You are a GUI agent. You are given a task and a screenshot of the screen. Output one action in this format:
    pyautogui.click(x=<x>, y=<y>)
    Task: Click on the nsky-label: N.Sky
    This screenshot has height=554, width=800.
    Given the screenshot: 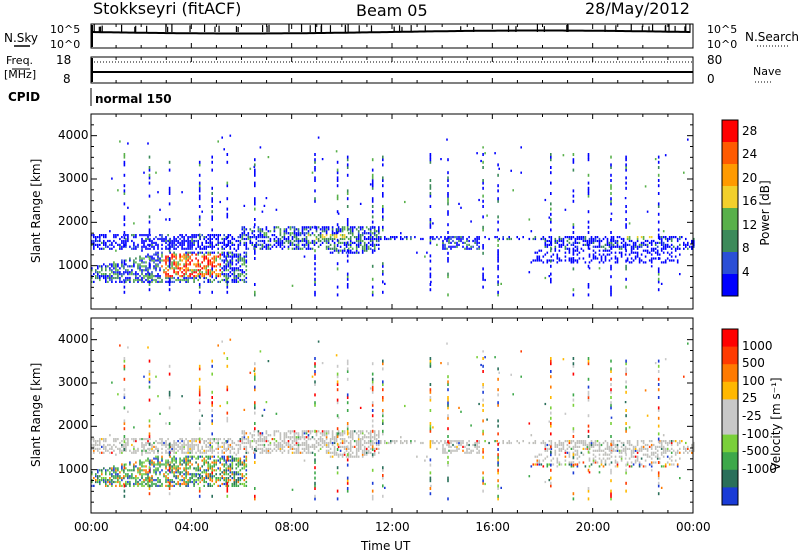 What is the action you would take?
    pyautogui.click(x=21, y=38)
    